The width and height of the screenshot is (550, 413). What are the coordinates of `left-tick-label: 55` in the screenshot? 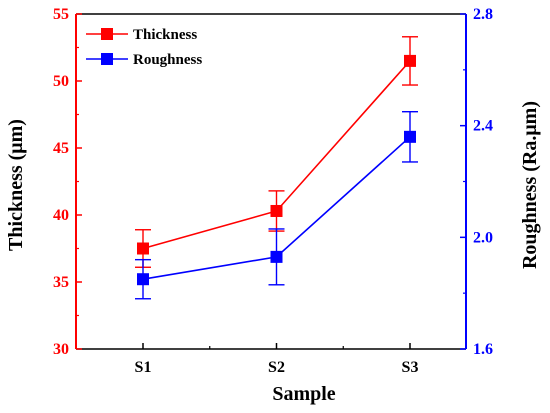 It's located at (61, 14).